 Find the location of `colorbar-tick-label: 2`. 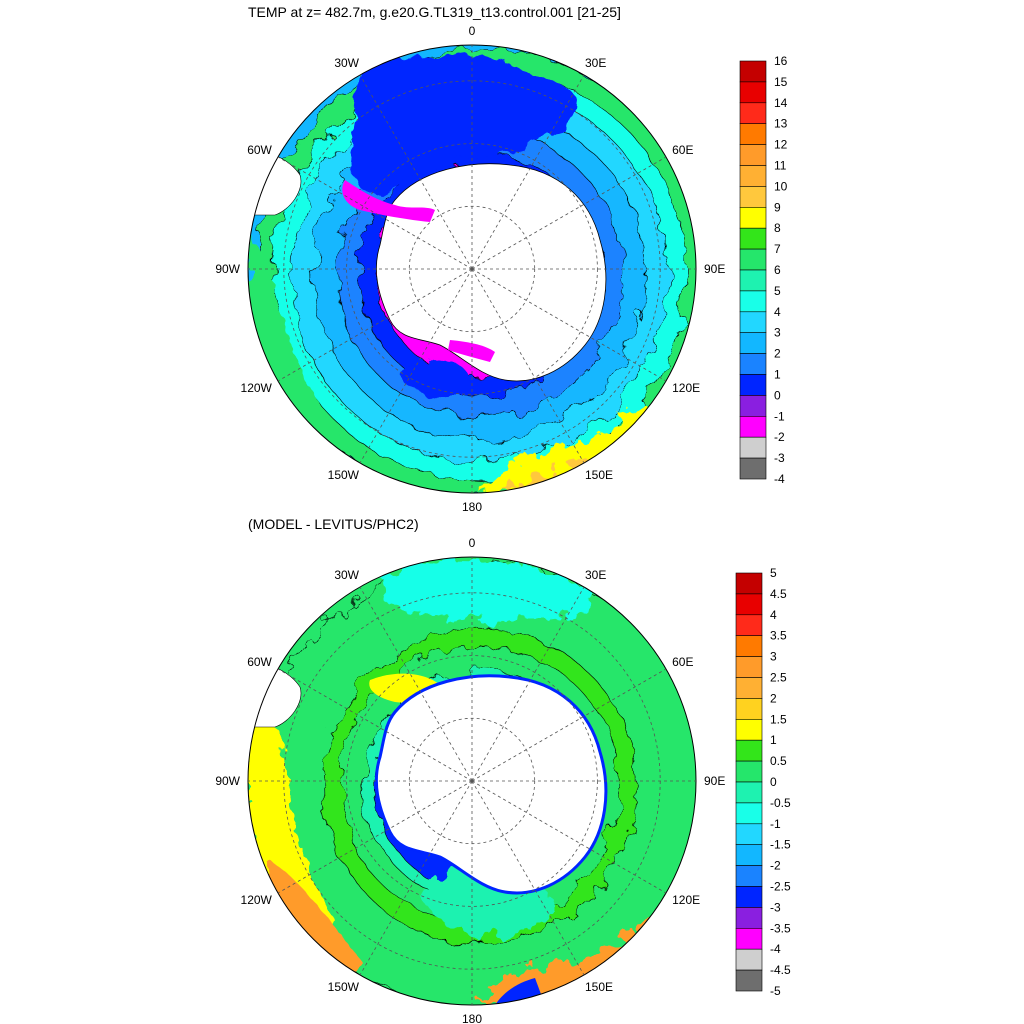

colorbar-tick-label: 2 is located at coordinates (777, 354).